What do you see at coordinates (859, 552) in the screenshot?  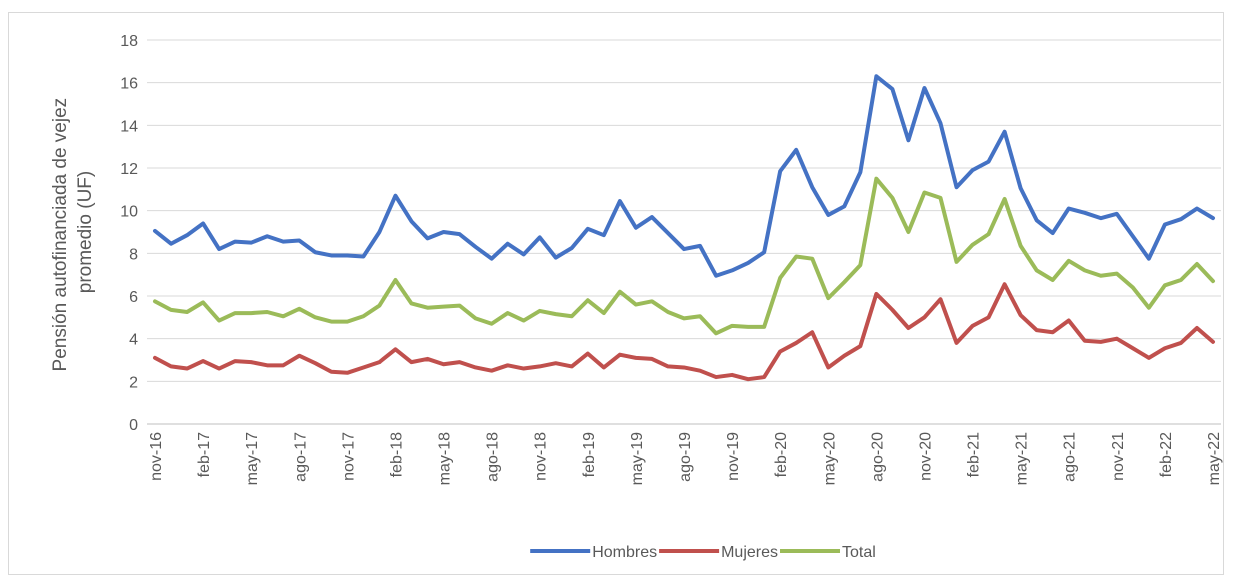 I see `legend-label: Total` at bounding box center [859, 552].